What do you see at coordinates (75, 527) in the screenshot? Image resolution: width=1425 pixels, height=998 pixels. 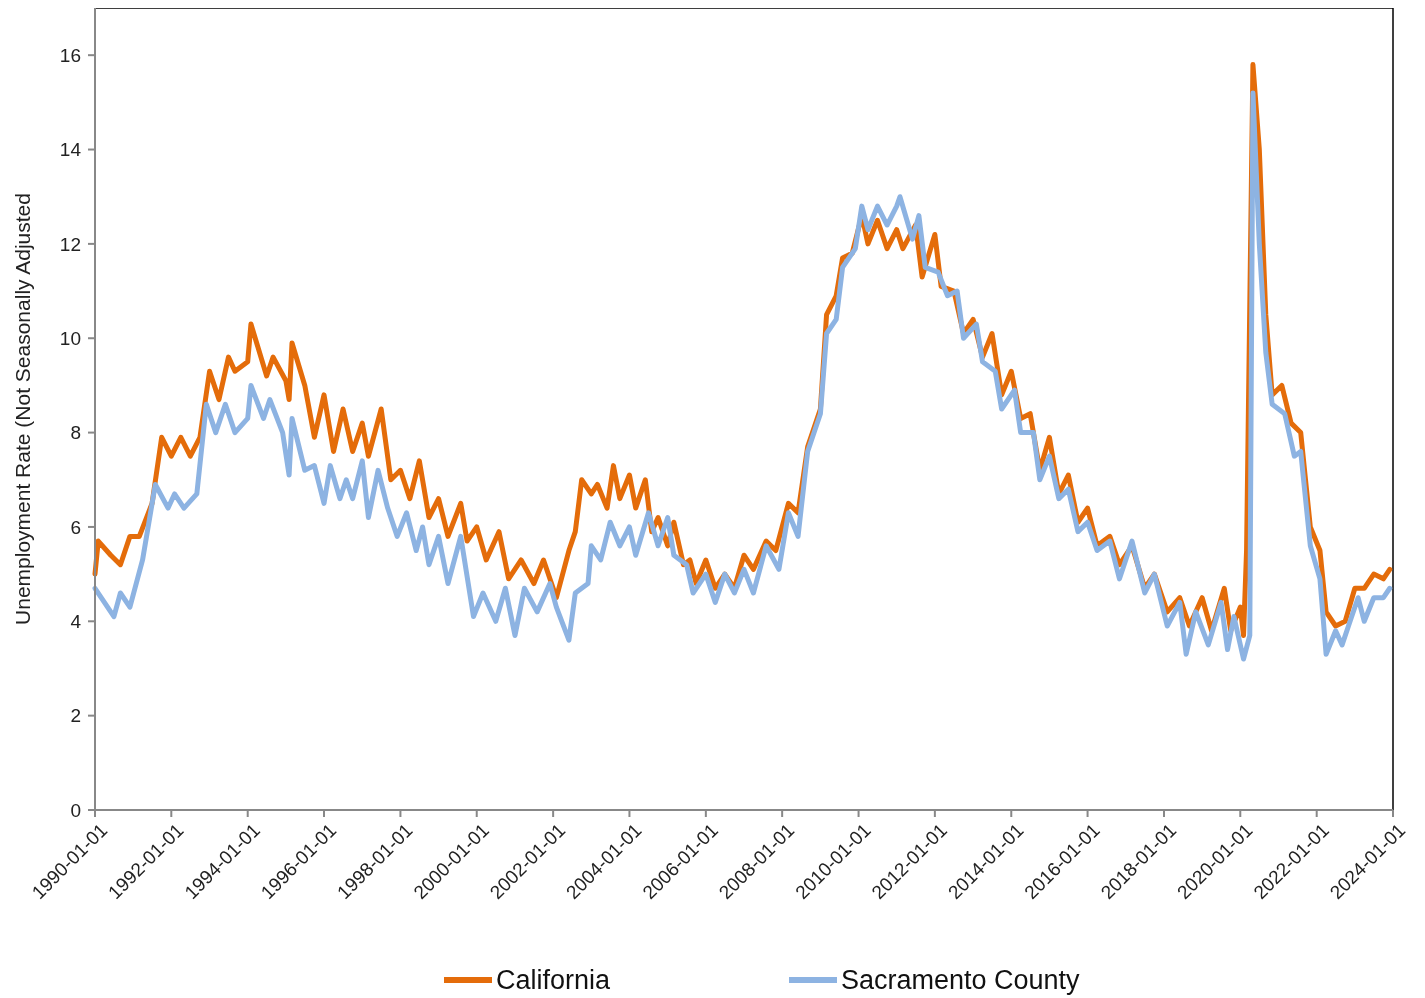 I see `y-tick-label: 6` at bounding box center [75, 527].